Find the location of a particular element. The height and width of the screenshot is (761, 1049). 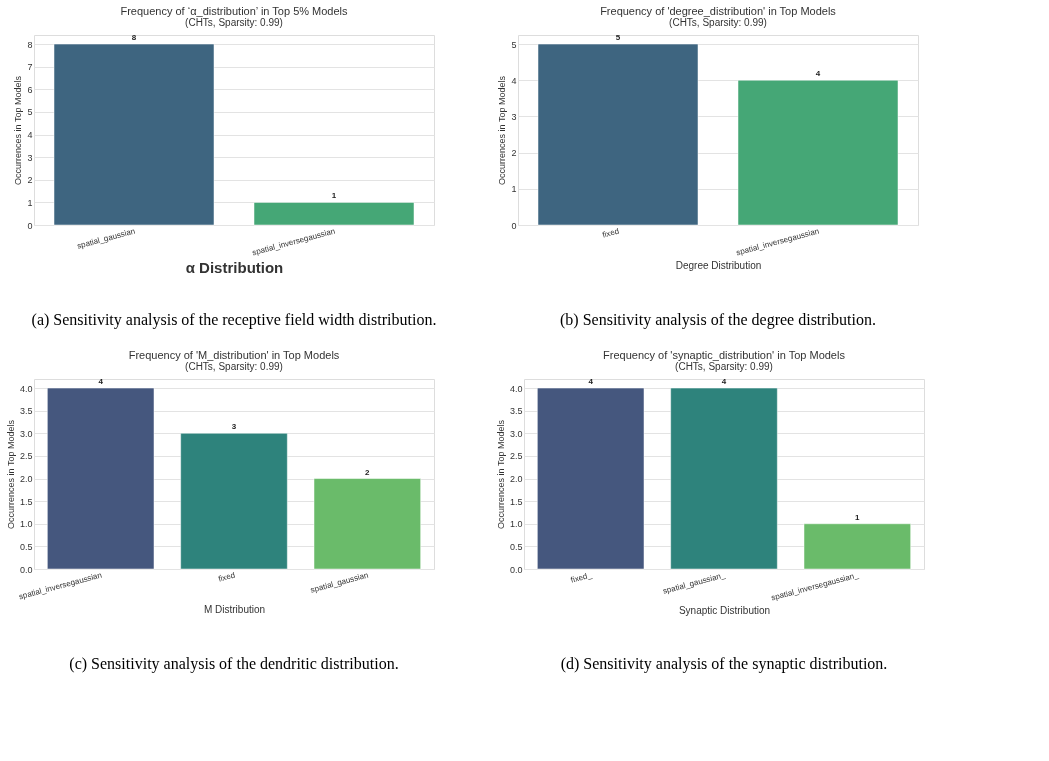

x-axis-title: Synaptic Distribution is located at coordinates (724, 611).